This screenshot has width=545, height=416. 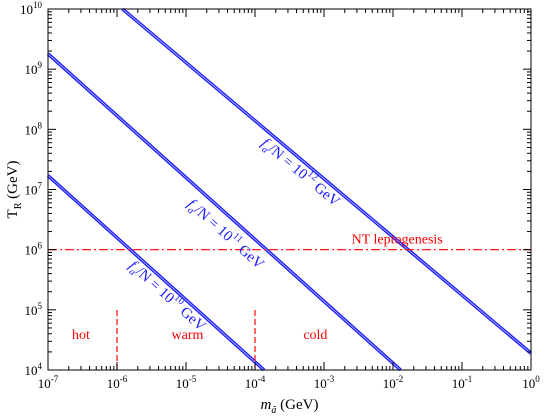 I want to click on x-tick-label: 10⁻², so click(x=393, y=382).